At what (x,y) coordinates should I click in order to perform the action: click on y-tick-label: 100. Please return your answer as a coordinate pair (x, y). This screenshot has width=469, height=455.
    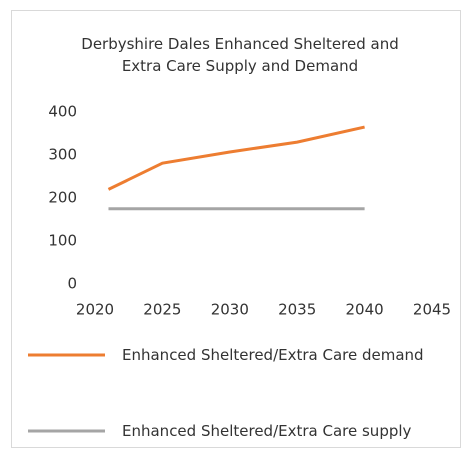
    Looking at the image, I should click on (62, 241).